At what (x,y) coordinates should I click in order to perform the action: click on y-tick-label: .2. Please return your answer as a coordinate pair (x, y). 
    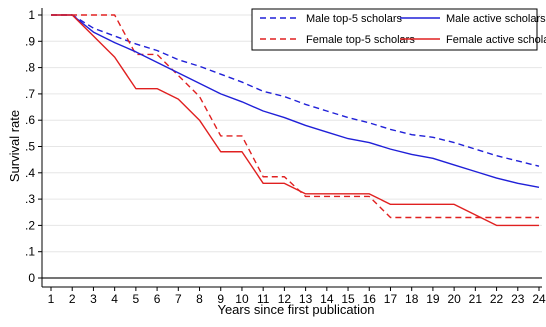
    Looking at the image, I should click on (30, 225).